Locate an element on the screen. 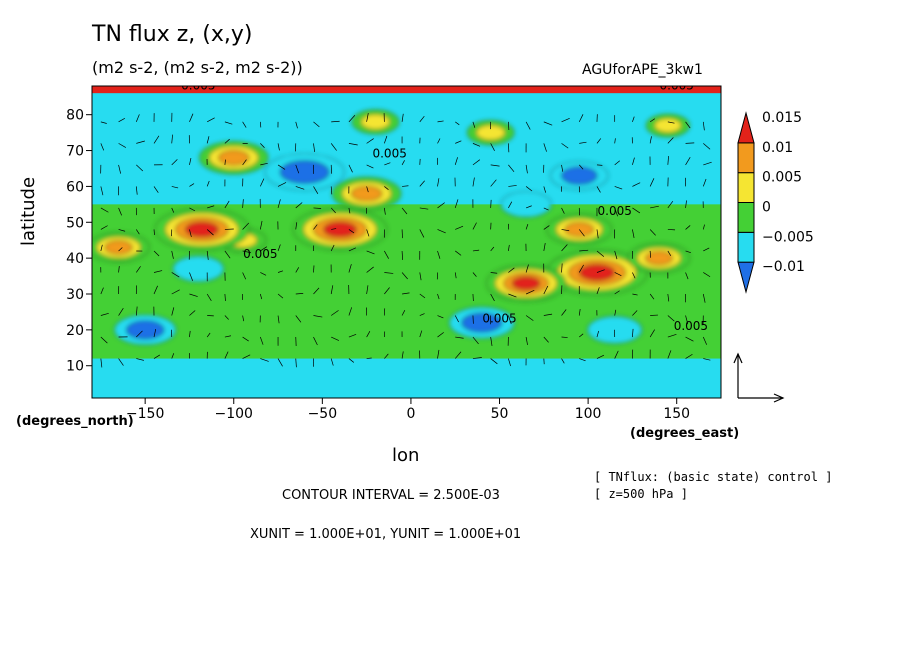 Image resolution: width=904 pixels, height=654 pixels. y-tick-label-5: 60 is located at coordinates (75, 187).